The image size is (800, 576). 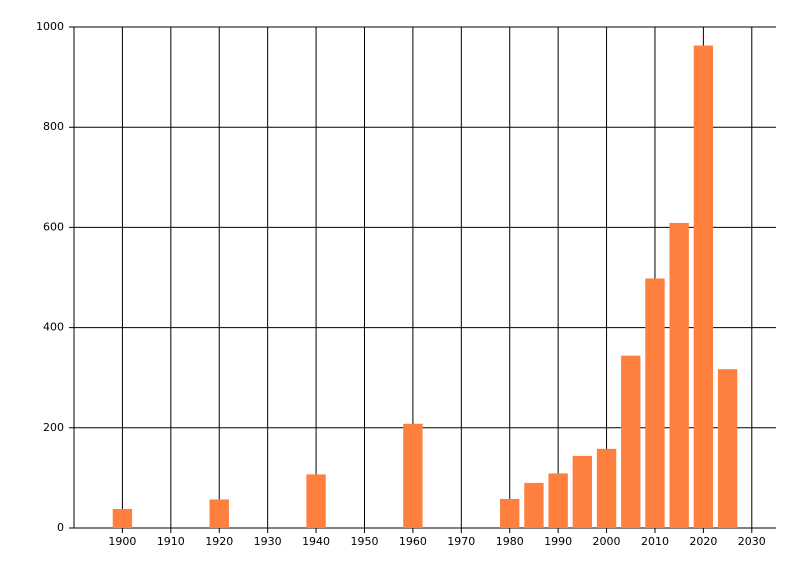 What do you see at coordinates (510, 541) in the screenshot?
I see `x-tick-label: 1980` at bounding box center [510, 541].